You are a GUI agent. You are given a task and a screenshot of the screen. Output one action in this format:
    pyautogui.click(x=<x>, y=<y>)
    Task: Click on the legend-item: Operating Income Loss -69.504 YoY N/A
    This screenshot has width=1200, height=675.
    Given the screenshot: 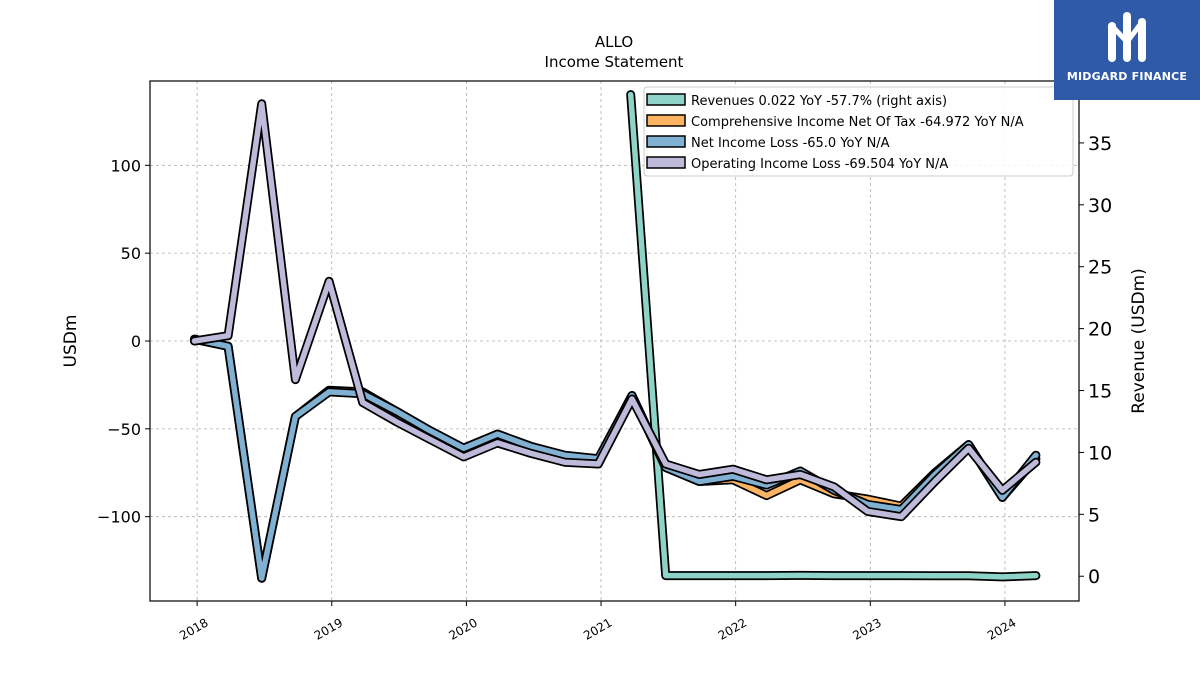 What is the action you would take?
    pyautogui.click(x=797, y=164)
    